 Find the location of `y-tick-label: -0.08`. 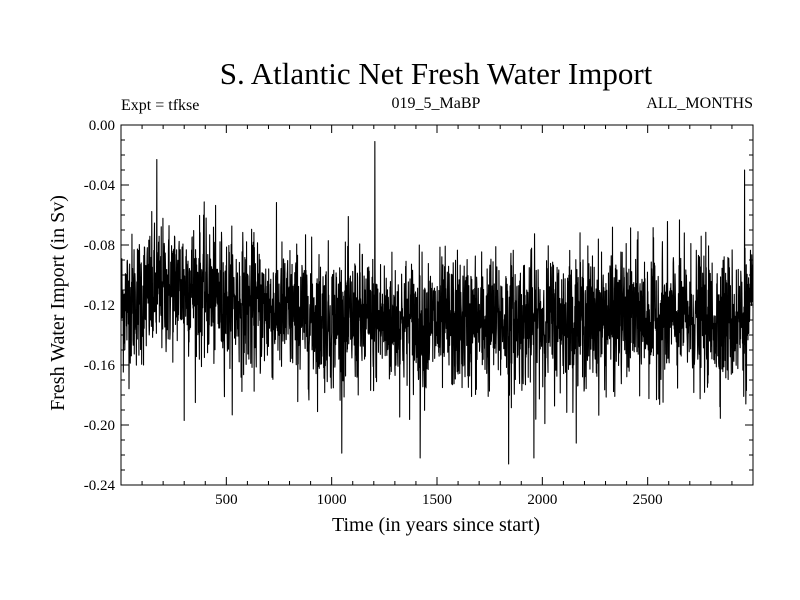

y-tick-label: -0.08 is located at coordinates (99, 246).